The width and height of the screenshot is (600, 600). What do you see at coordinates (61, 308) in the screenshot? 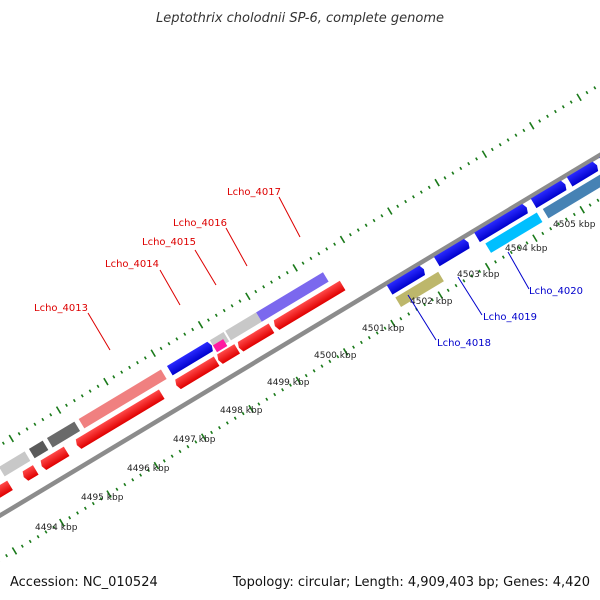
I see `gene-label-lcho-4013: Lcho_4013` at bounding box center [61, 308].